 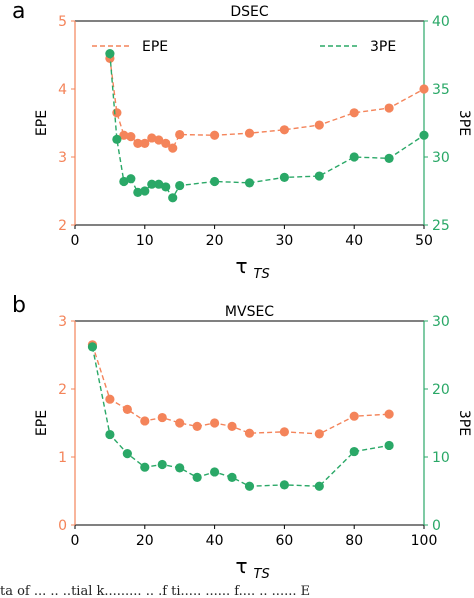 What do you see at coordinates (62, 458) in the screenshot?
I see `y-tick-label-left: 1` at bounding box center [62, 458].